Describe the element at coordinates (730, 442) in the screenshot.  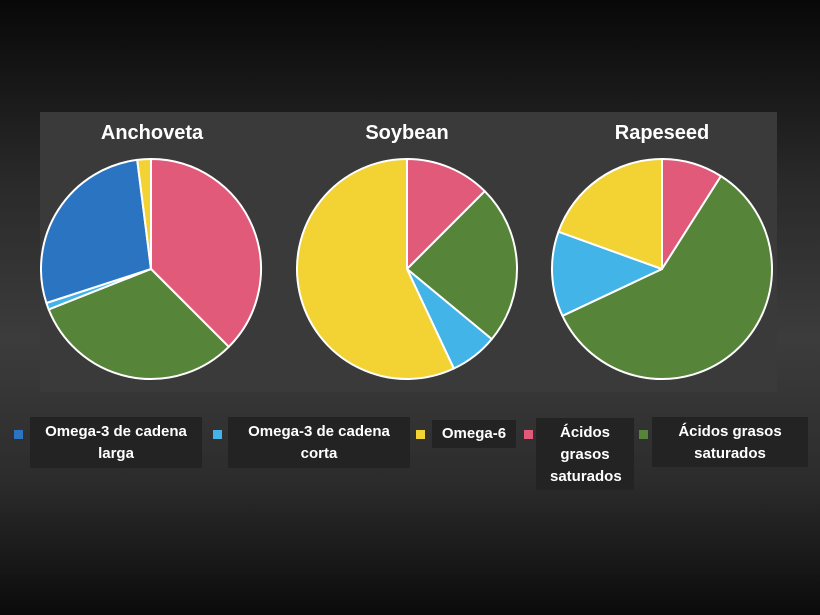
I see `legend-label-saturados-2: Ácidos grasos saturados` at that location.